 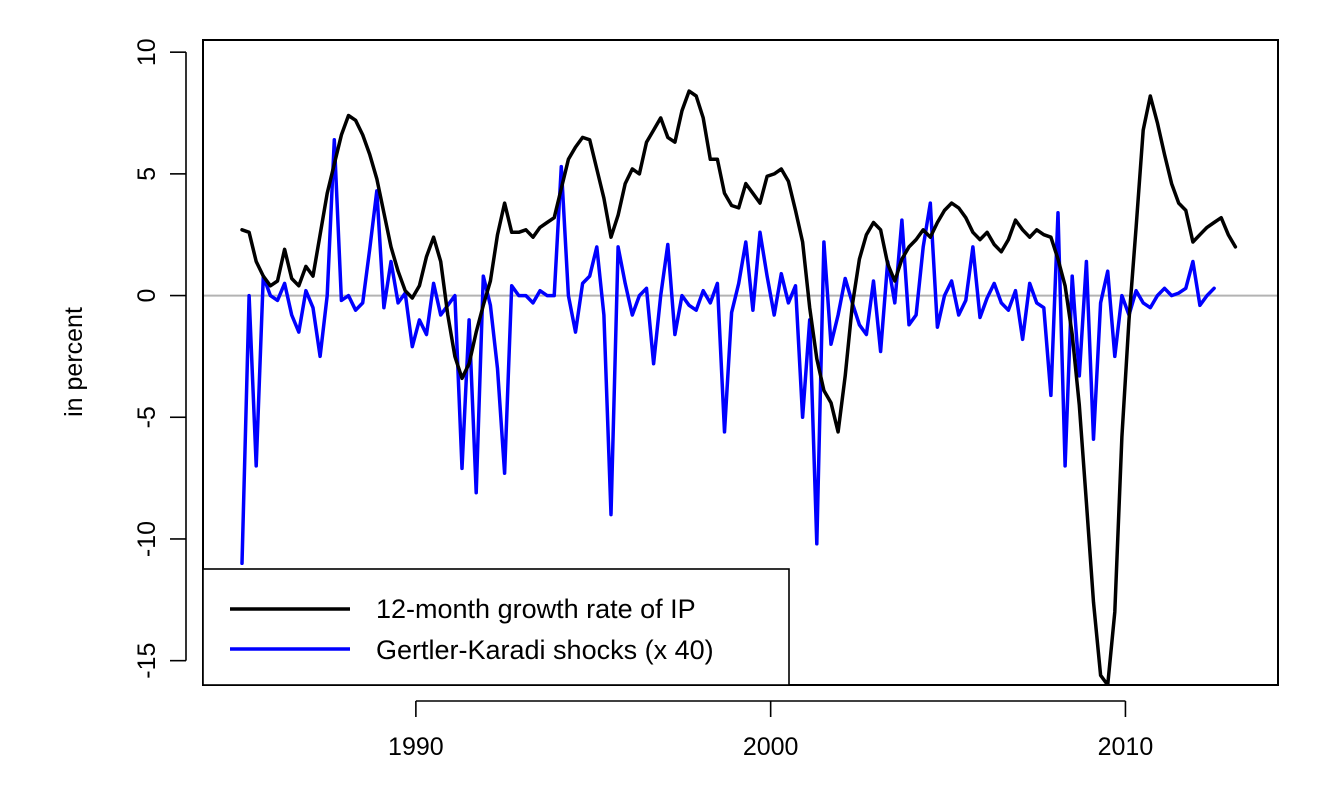 What do you see at coordinates (545, 650) in the screenshot?
I see `legend-label-gk: Gertler-Karadi shocks (x 40)` at bounding box center [545, 650].